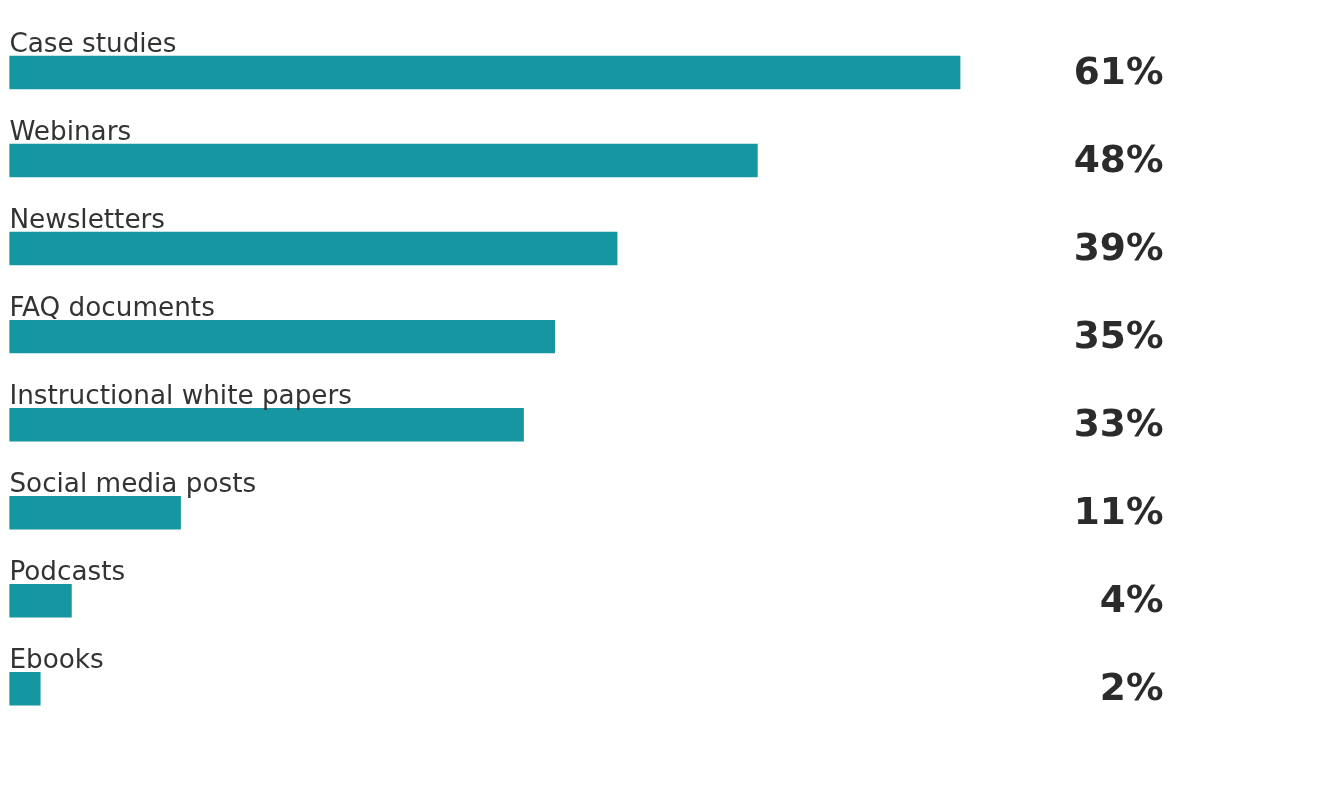 The image size is (1323, 798). What do you see at coordinates (1131, 687) in the screenshot?
I see `data-label: 2%` at bounding box center [1131, 687].